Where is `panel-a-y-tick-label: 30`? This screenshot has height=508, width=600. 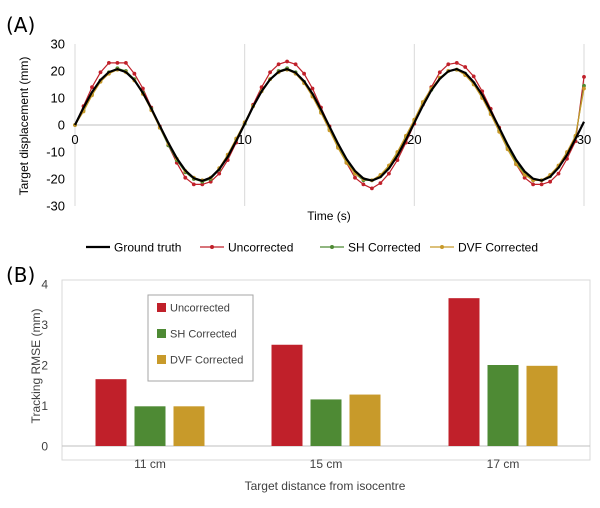
panel-a-y-tick-label: 30 is located at coordinates (58, 44).